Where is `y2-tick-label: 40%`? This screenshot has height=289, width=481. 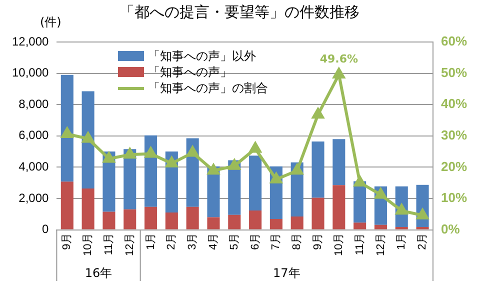 y2-tick-label: 40% is located at coordinates (454, 104).